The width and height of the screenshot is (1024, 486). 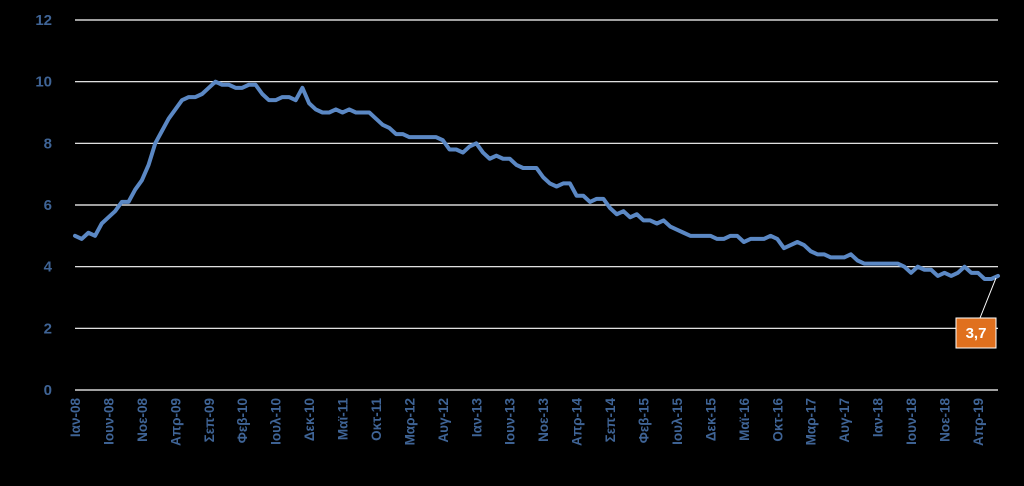 What do you see at coordinates (108, 421) in the screenshot?
I see `x-tick-label: Ιουν-08` at bounding box center [108, 421].